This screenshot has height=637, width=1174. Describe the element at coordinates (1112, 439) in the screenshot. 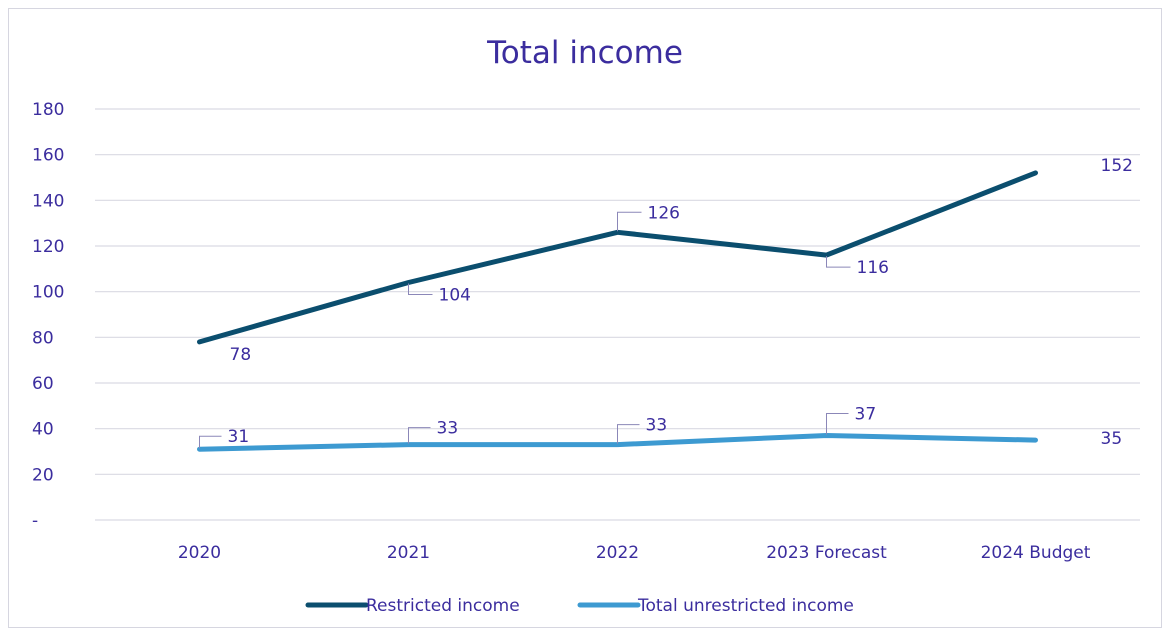

I see `data-label: 35` at that location.